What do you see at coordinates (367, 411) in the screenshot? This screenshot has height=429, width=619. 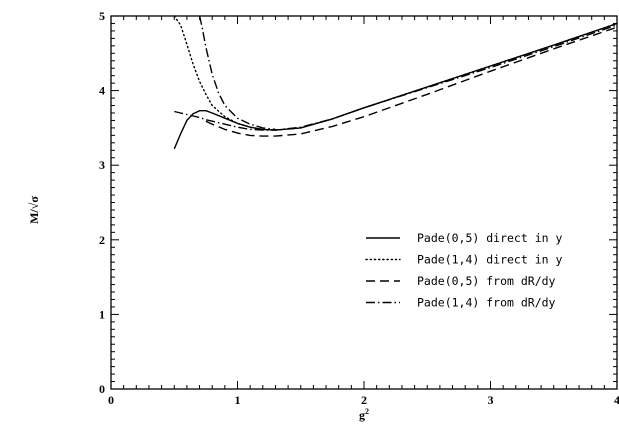 I see `x-axis-label-superscript: 2` at bounding box center [367, 411].